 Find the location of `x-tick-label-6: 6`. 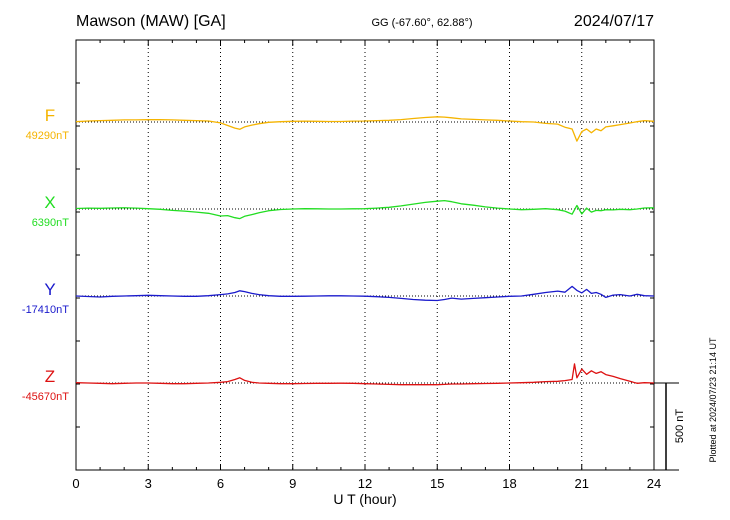

x-tick-label-6: 6 is located at coordinates (220, 483).